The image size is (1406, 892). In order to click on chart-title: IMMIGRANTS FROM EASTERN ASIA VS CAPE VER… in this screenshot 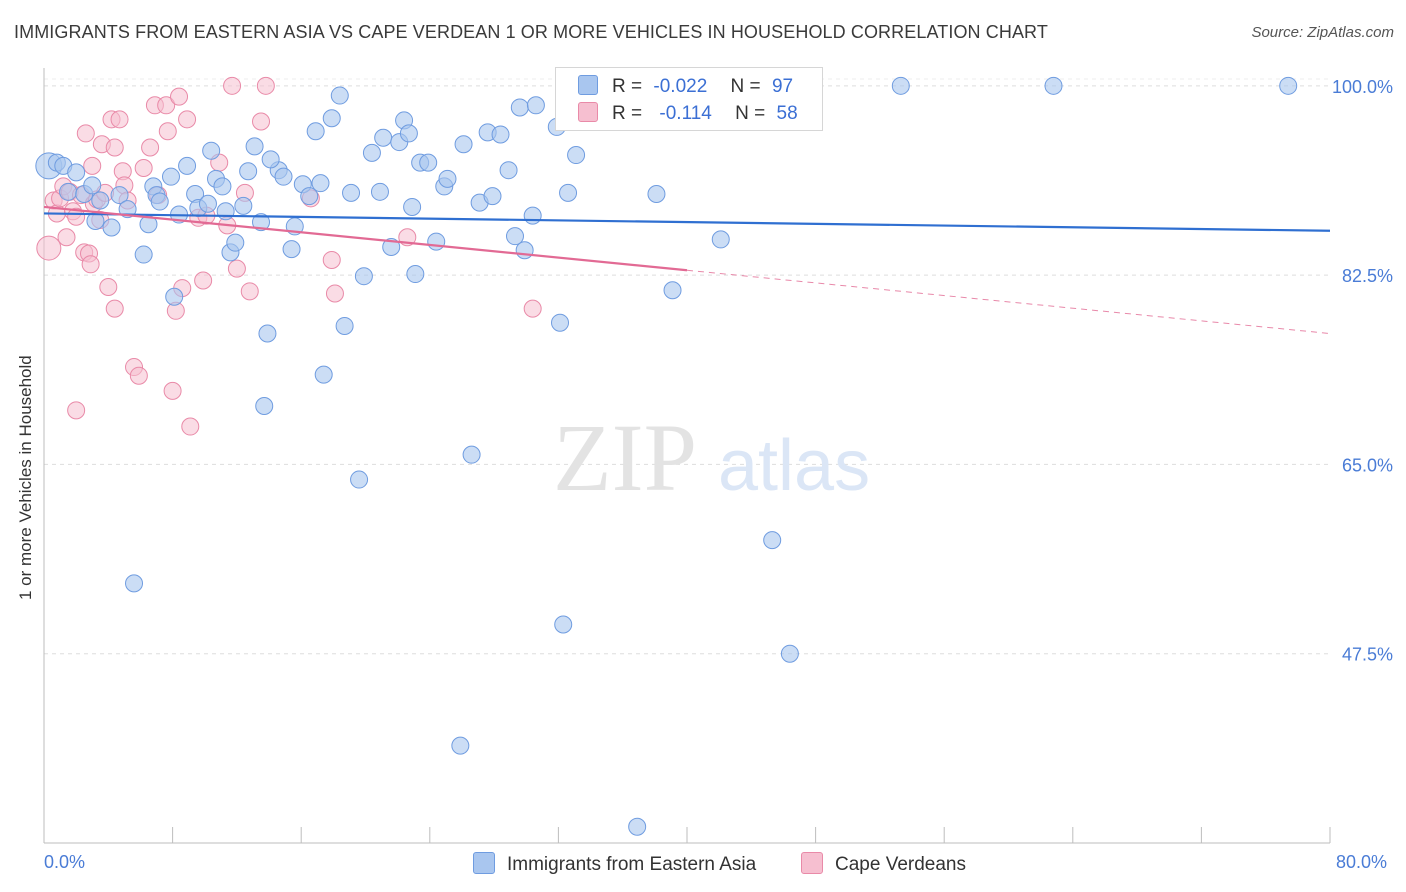, I will do `click(531, 32)`.